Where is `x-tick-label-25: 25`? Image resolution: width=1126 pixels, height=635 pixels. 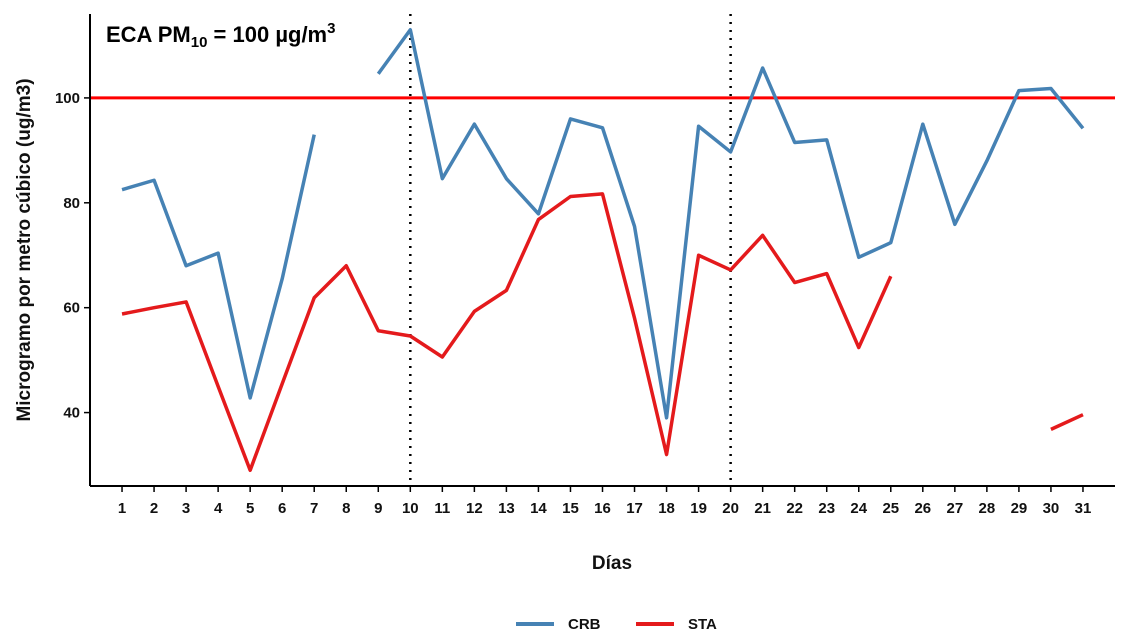
x-tick-label-25: 25 is located at coordinates (890, 508).